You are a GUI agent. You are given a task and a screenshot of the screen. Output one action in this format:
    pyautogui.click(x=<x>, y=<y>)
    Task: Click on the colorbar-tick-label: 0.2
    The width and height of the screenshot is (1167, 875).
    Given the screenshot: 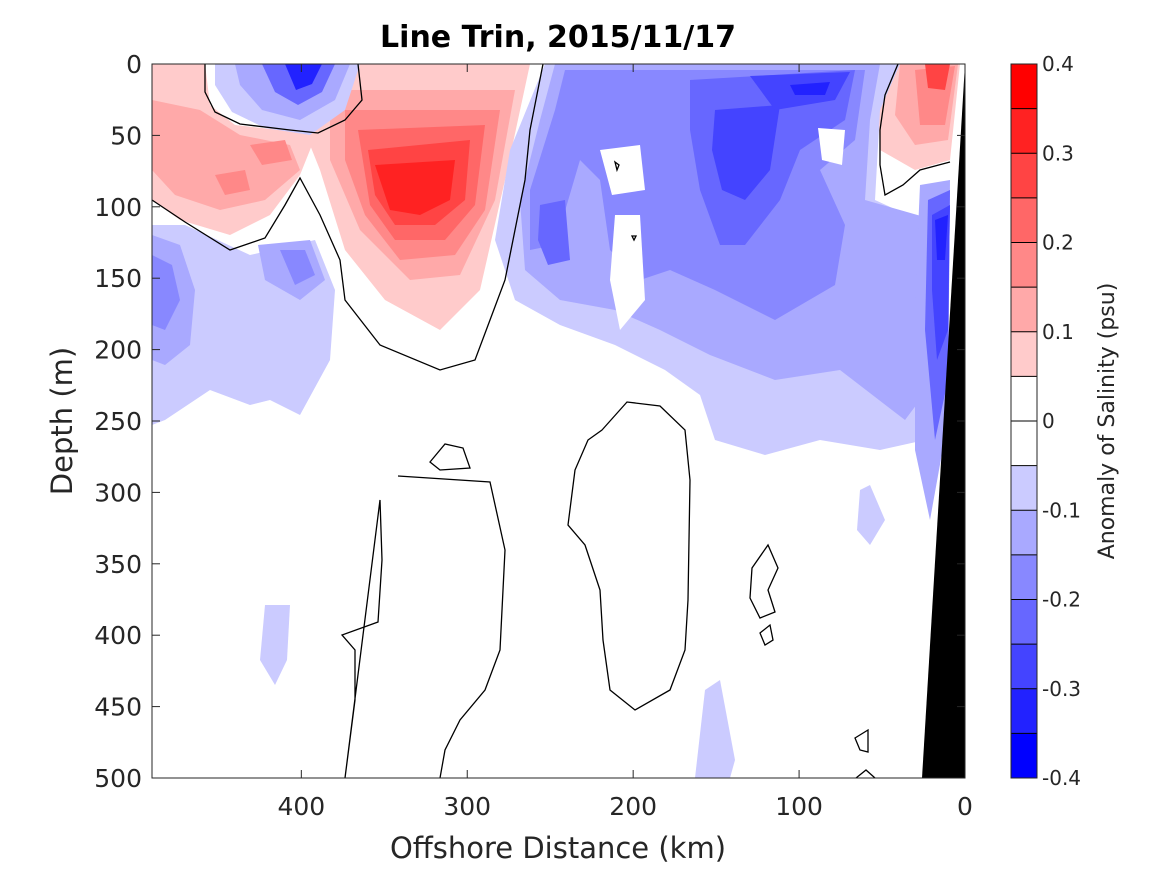 What is the action you would take?
    pyautogui.click(x=1058, y=243)
    